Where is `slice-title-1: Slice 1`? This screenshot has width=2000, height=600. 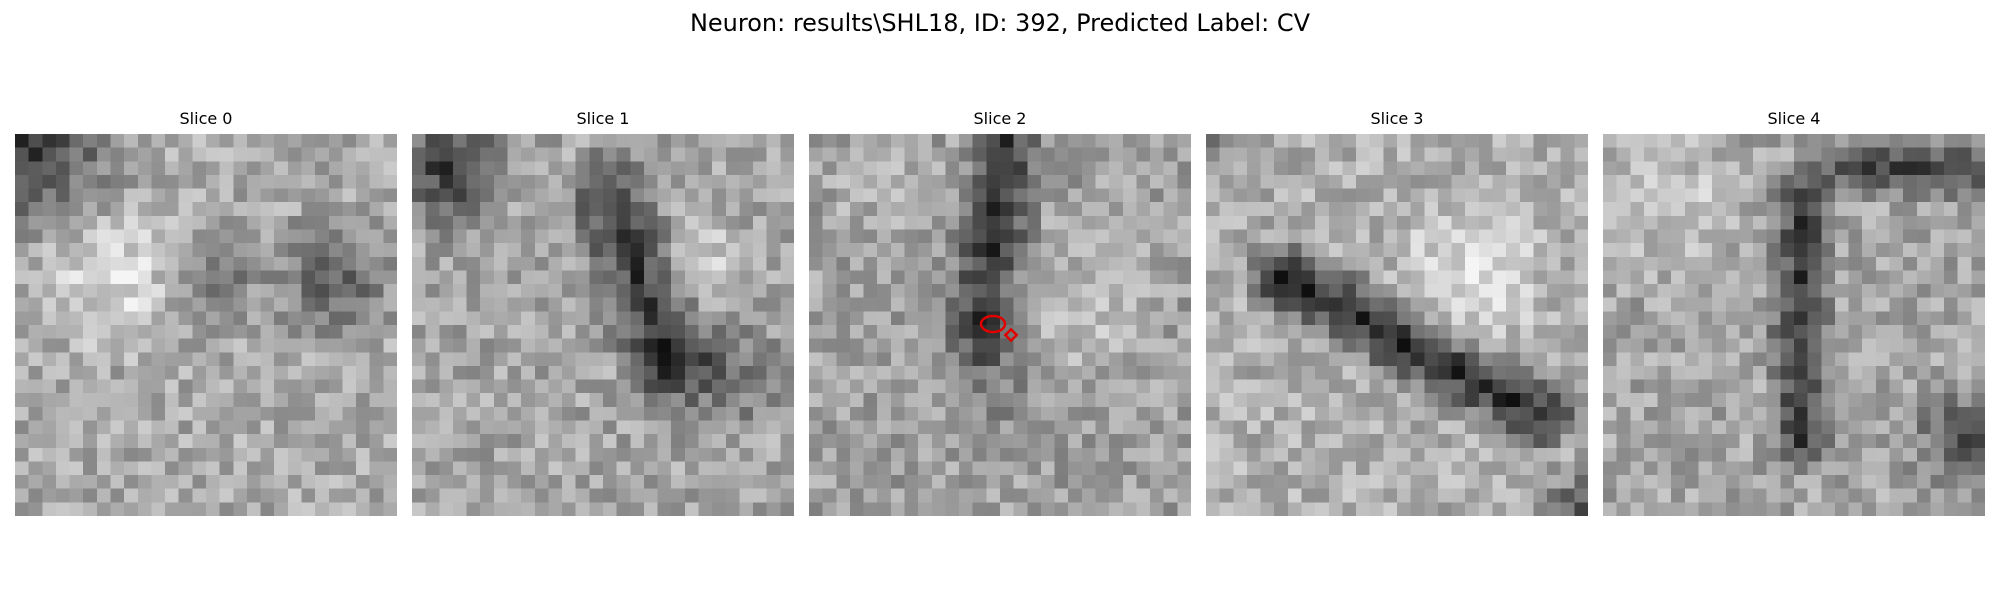
slice-title-1: Slice 1 is located at coordinates (603, 118).